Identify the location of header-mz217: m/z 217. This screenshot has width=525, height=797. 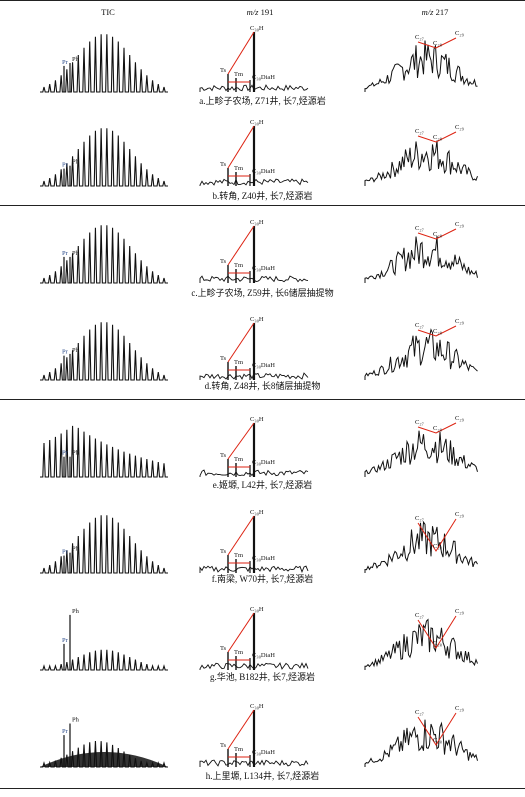
(435, 12).